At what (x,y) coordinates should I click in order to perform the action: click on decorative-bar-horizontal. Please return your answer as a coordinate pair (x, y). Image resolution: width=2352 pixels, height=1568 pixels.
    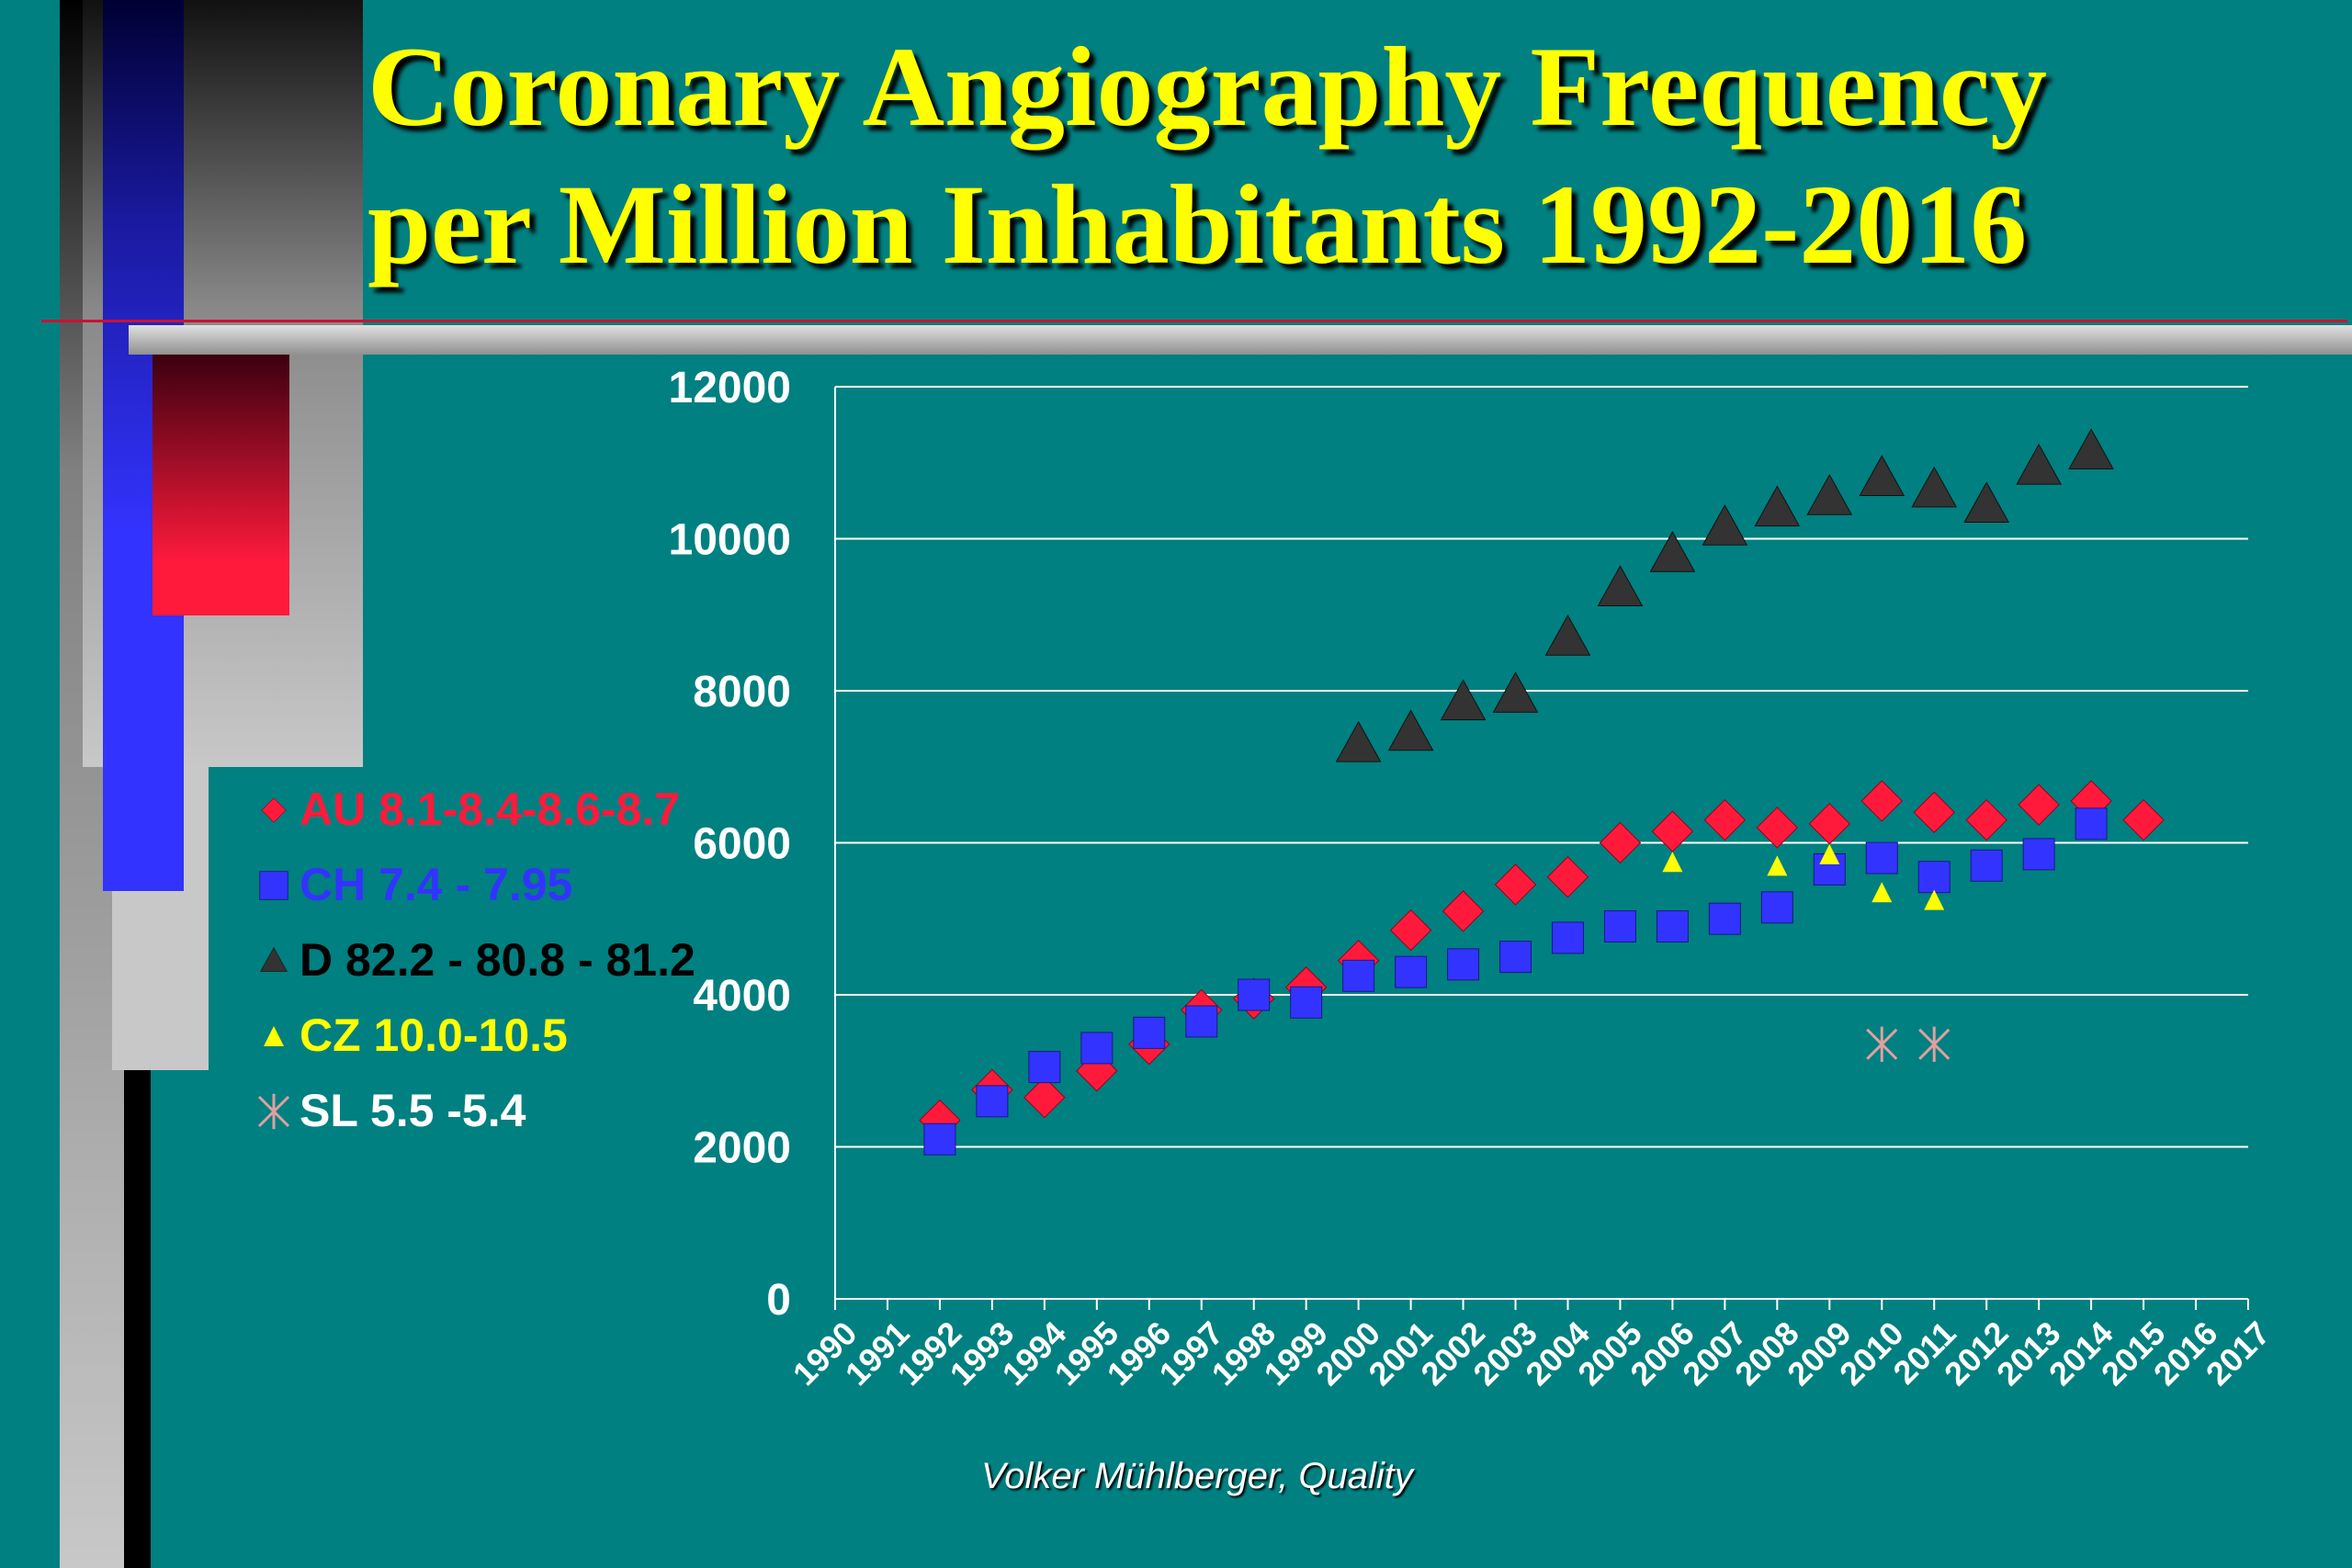
    Looking at the image, I should click on (1240, 340).